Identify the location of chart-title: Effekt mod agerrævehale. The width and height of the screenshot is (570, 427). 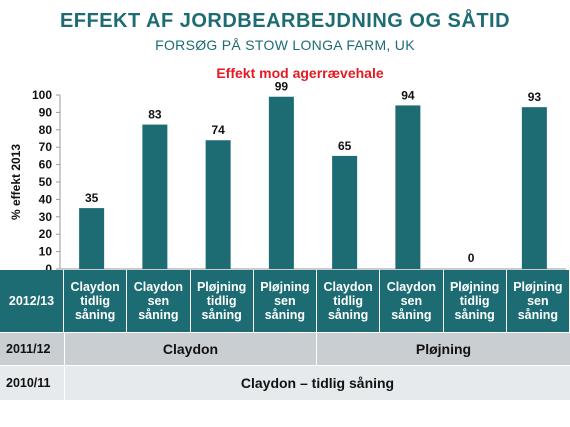
(300, 73).